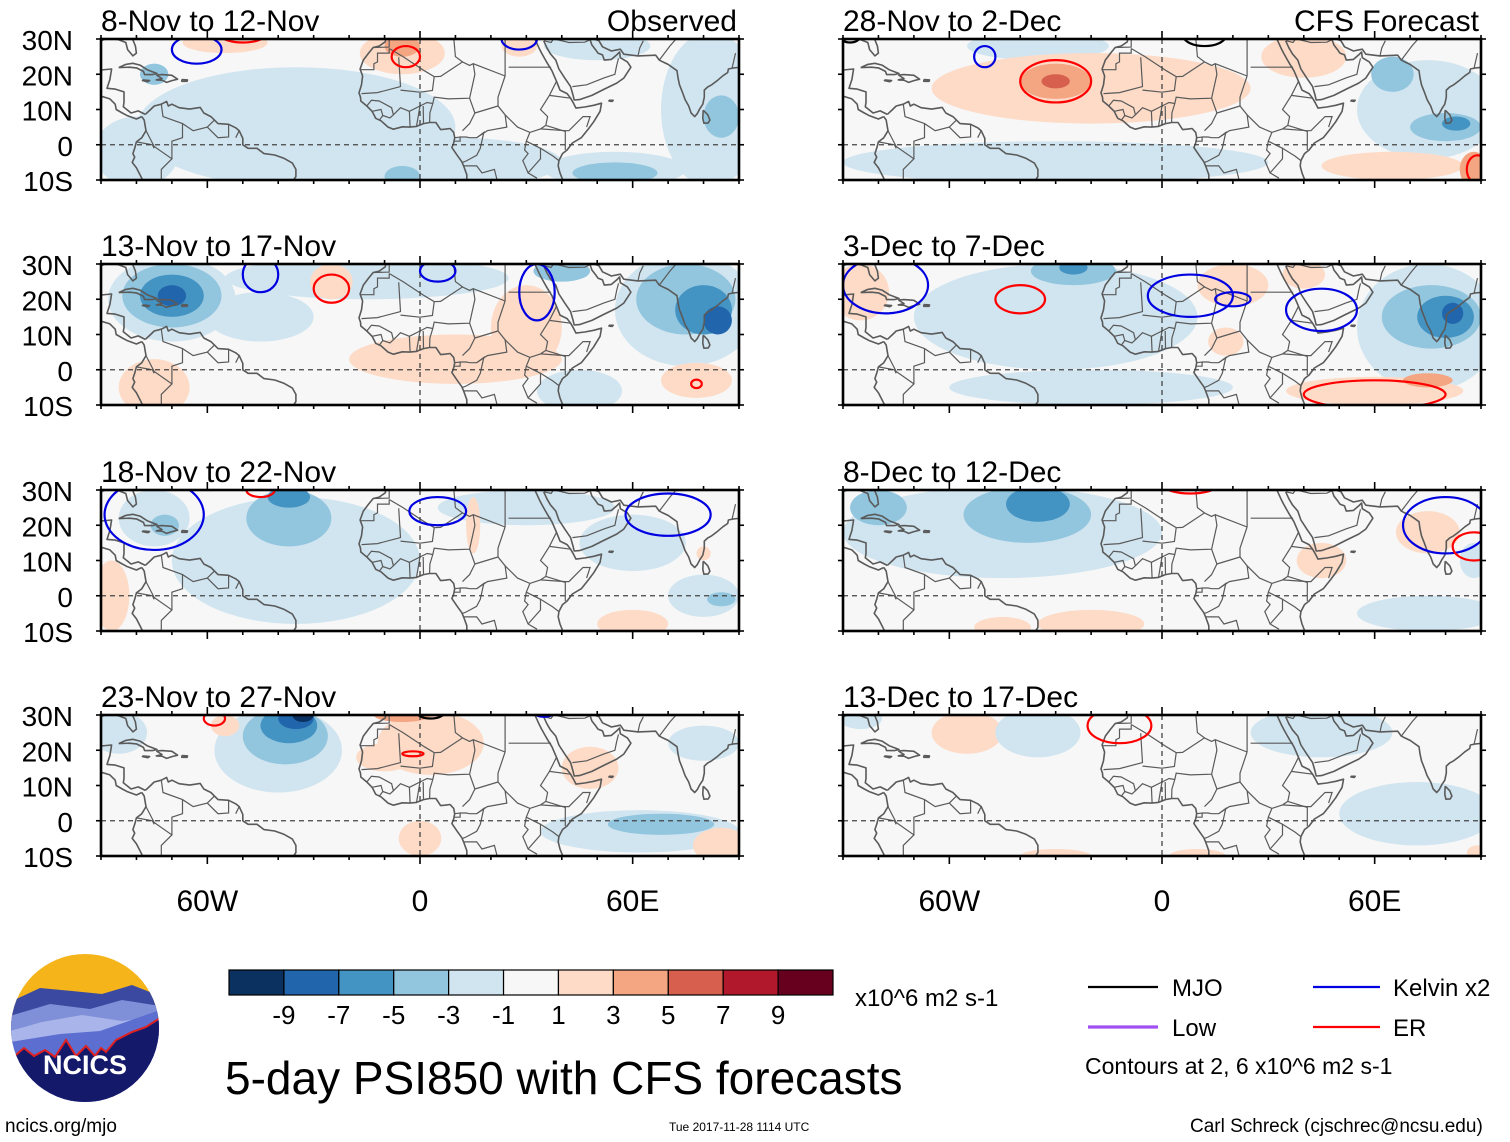  I want to click on logo-ground, so click(85, 1060).